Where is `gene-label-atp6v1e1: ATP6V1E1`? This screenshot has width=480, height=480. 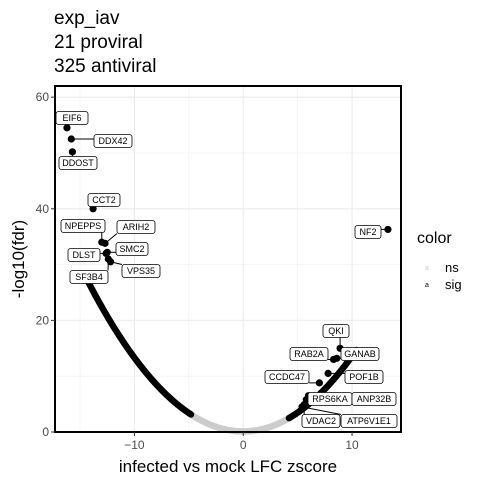 gene-label-atp6v1e1: ATP6V1E1 is located at coordinates (369, 421).